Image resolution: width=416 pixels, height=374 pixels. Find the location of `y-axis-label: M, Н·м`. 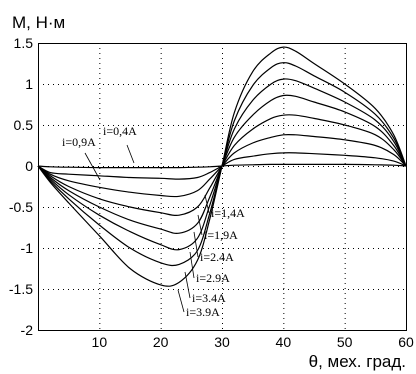

y-axis-label: M, Н·м is located at coordinates (38, 22).